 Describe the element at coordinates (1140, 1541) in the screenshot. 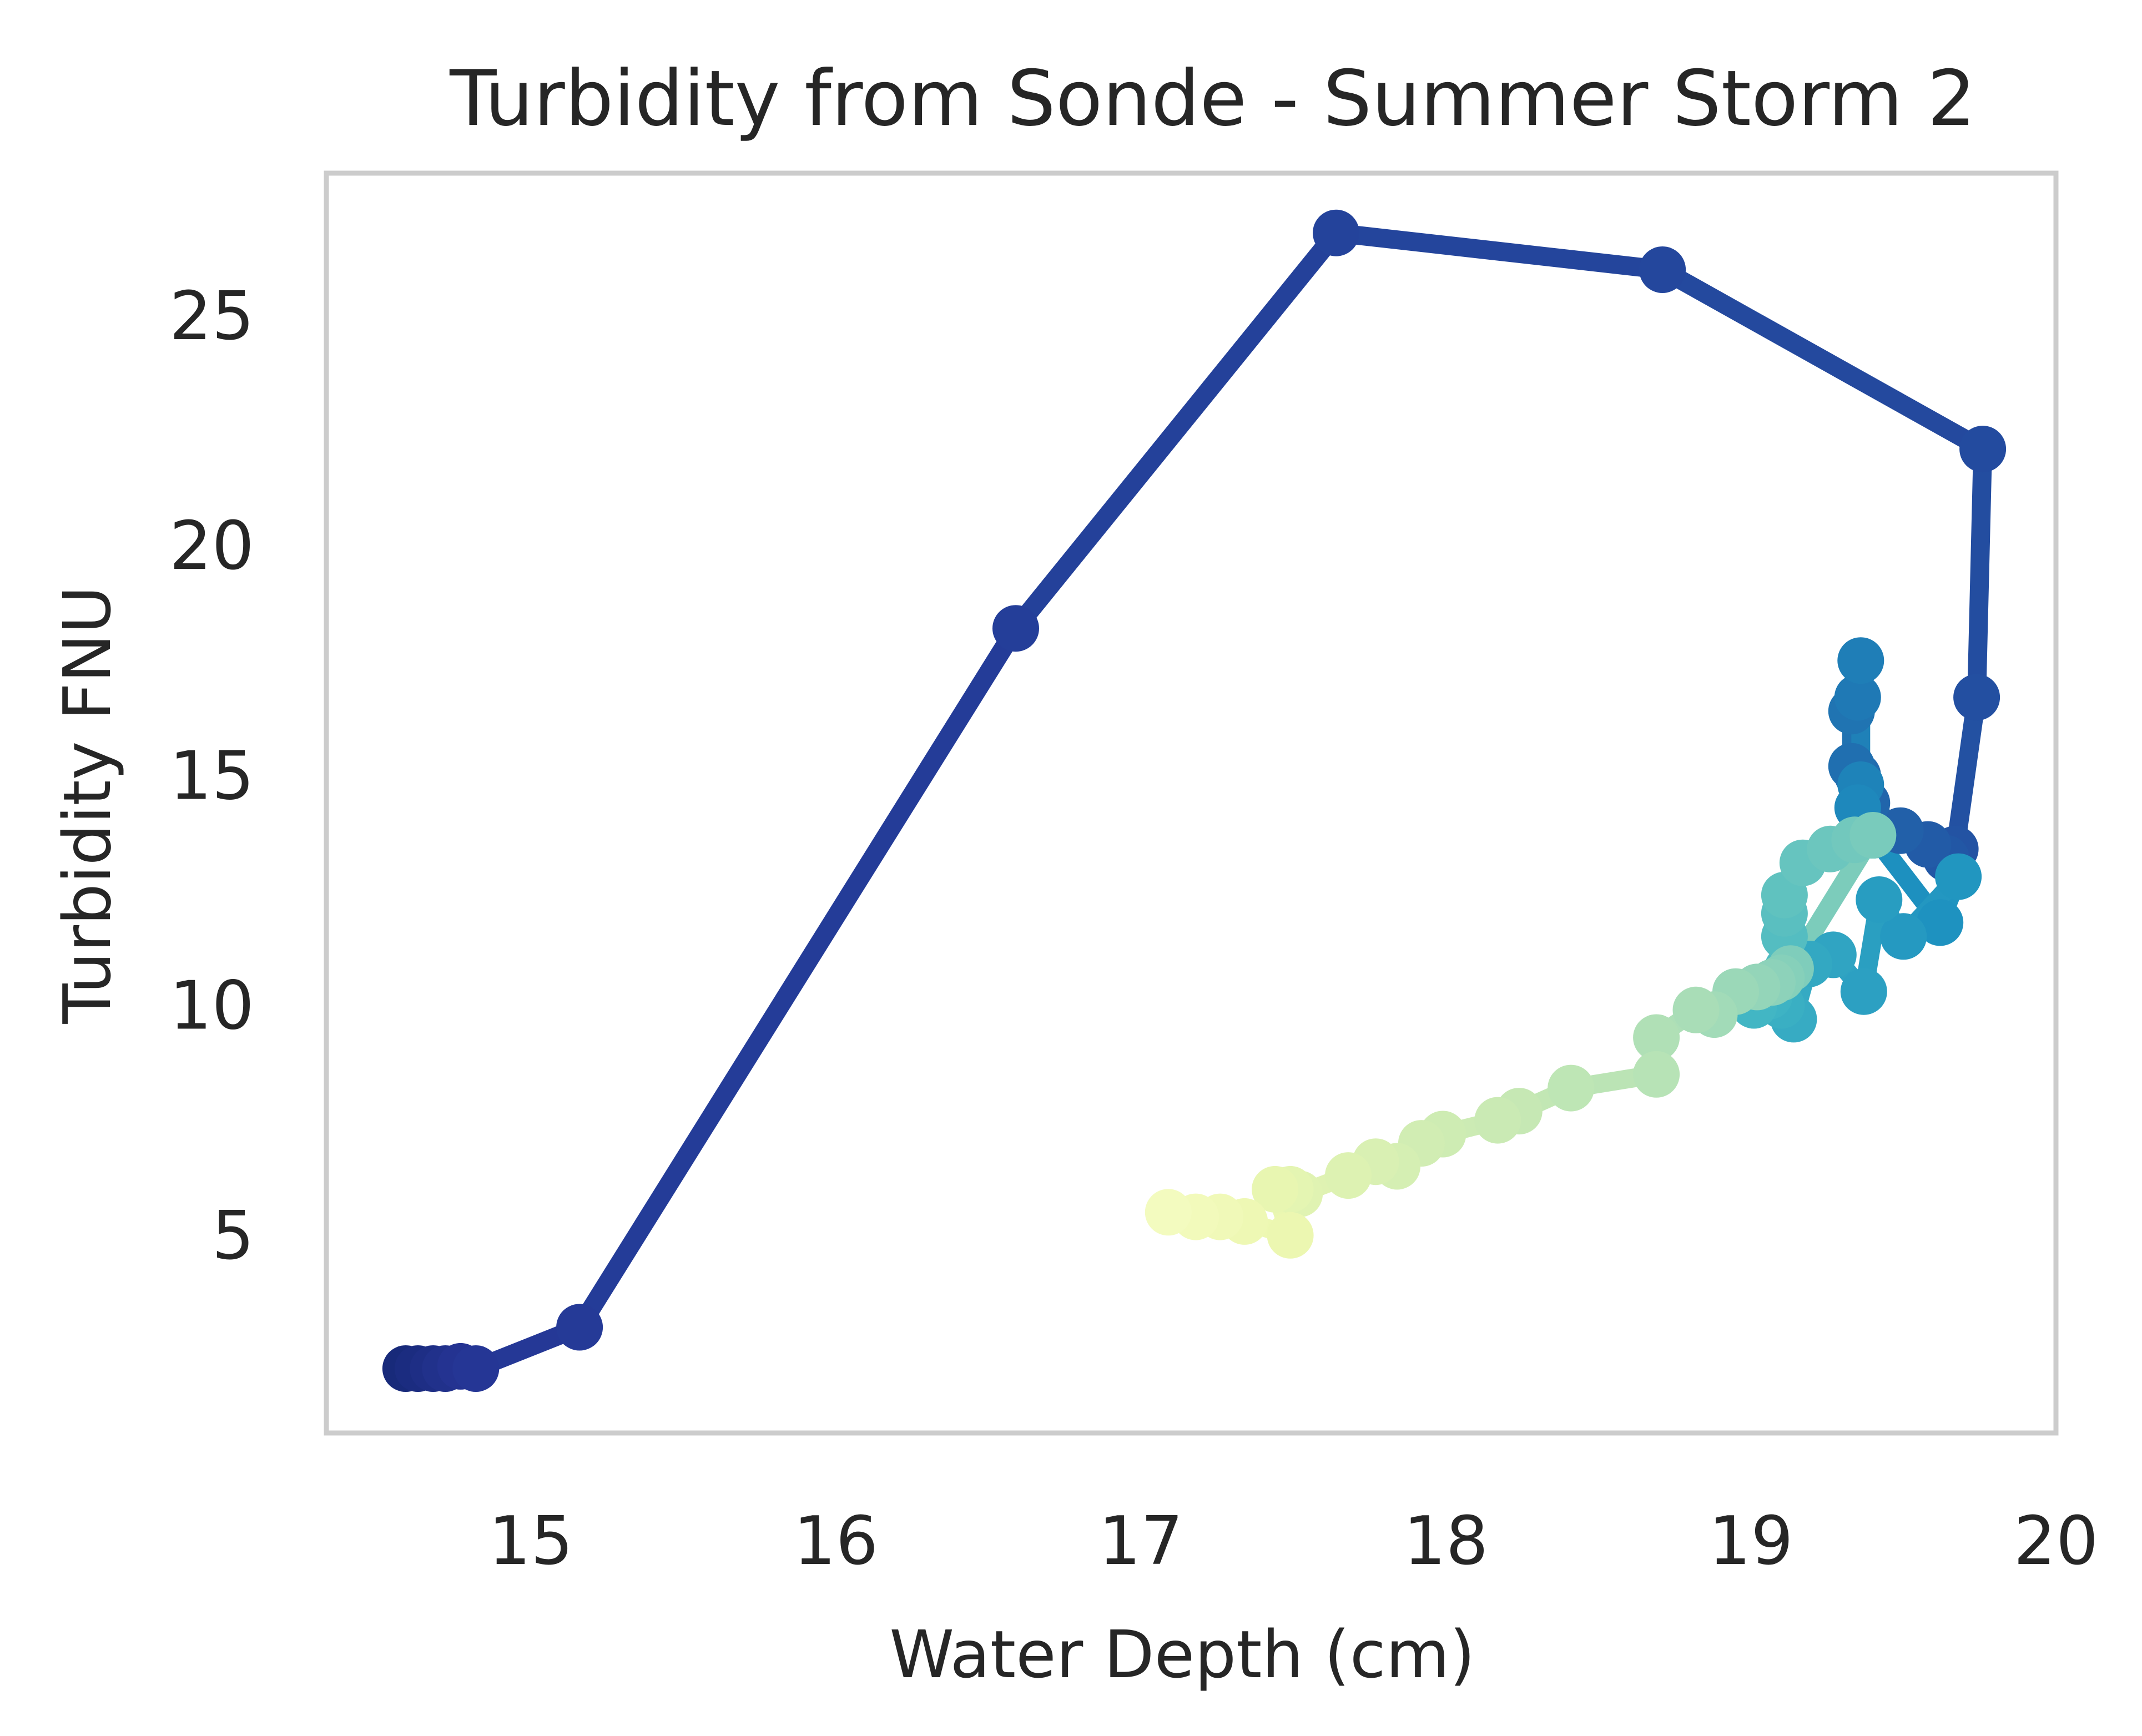

I see `x-tick-label: 17` at that location.